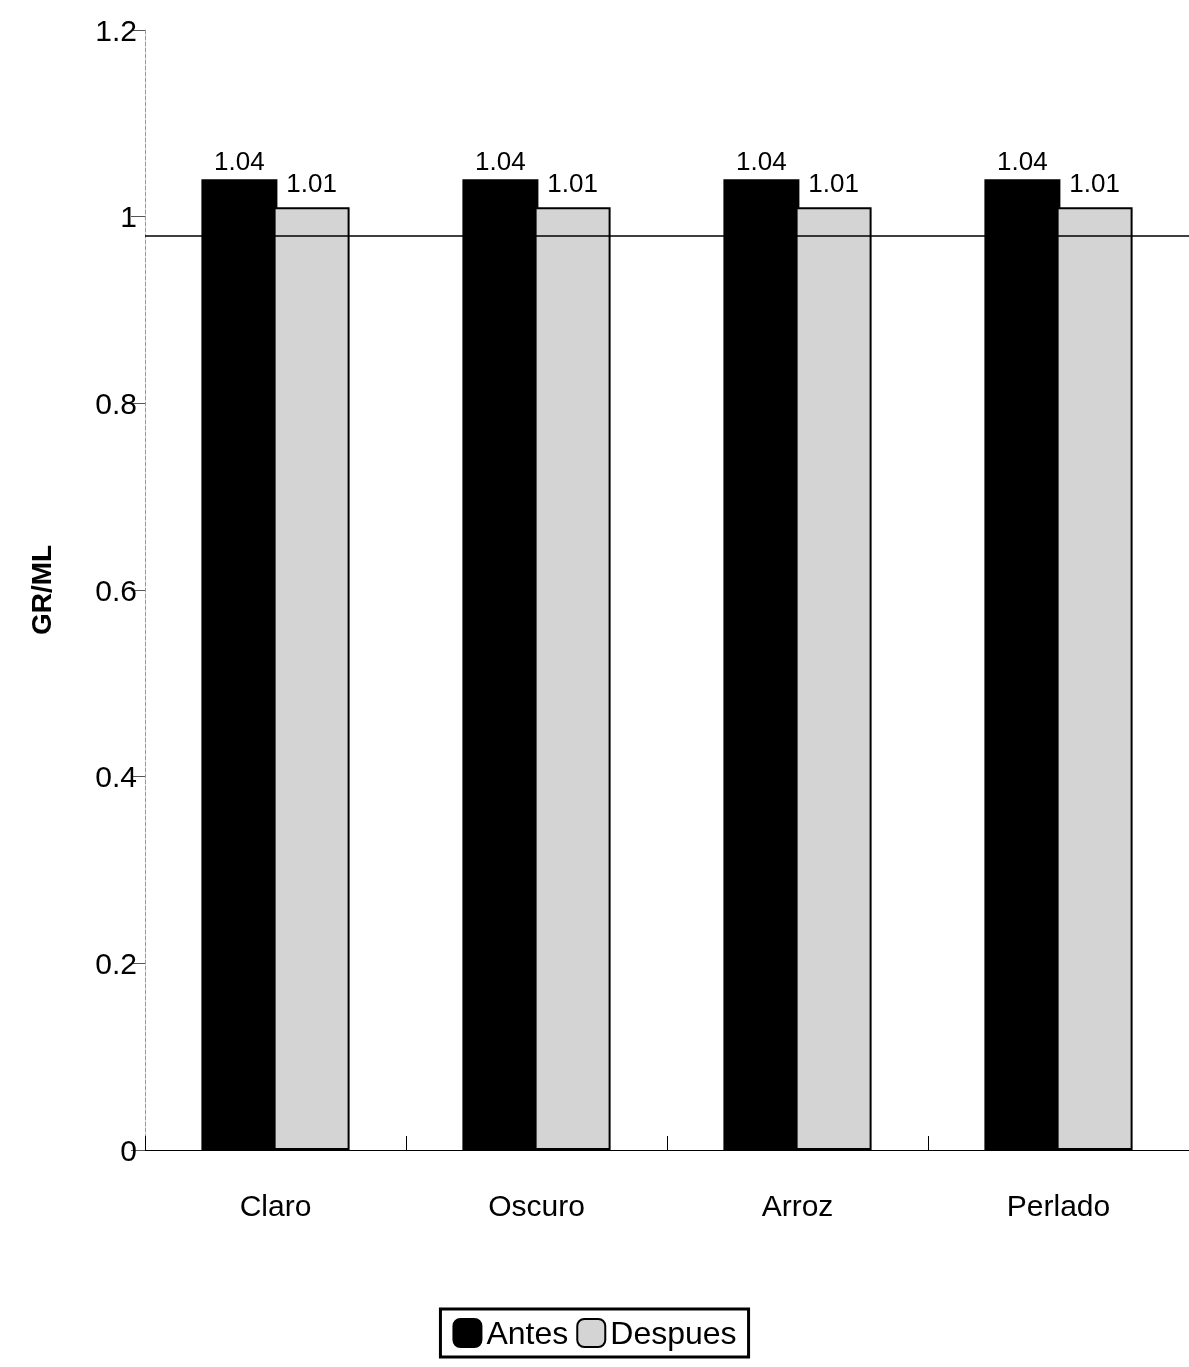 The width and height of the screenshot is (1189, 1367). Describe the element at coordinates (116, 590) in the screenshot. I see `y-tick-label: 0.6` at that location.